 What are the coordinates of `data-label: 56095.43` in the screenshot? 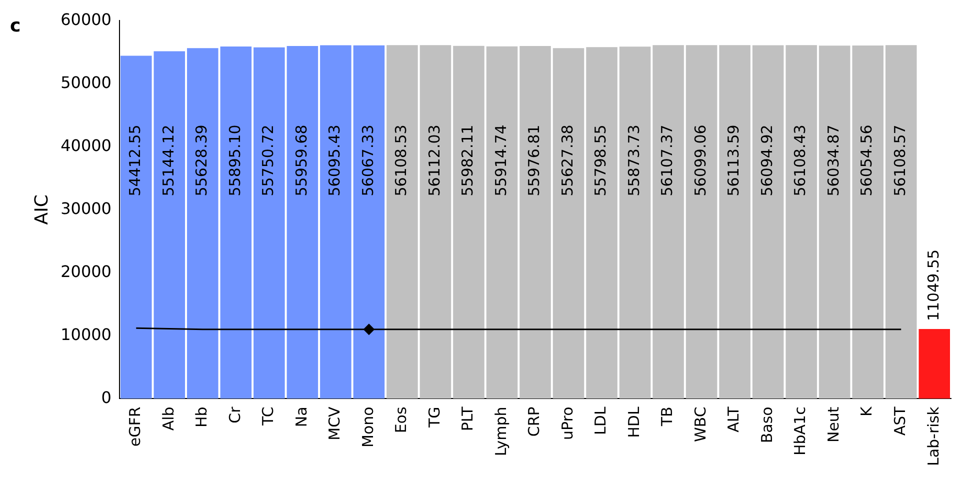 It's located at (335, 160).